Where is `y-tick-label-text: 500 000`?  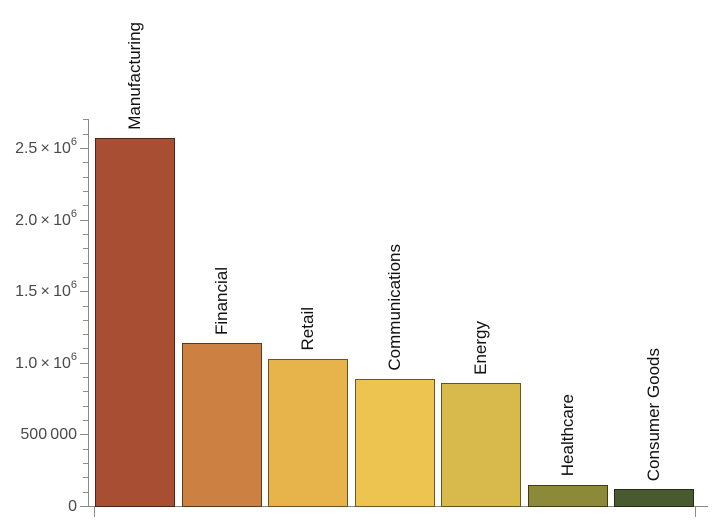 y-tick-label-text: 500 000 is located at coordinates (48, 434).